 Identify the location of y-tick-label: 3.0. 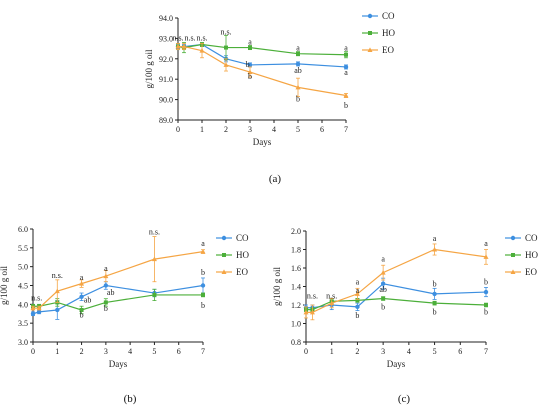
(23, 342).